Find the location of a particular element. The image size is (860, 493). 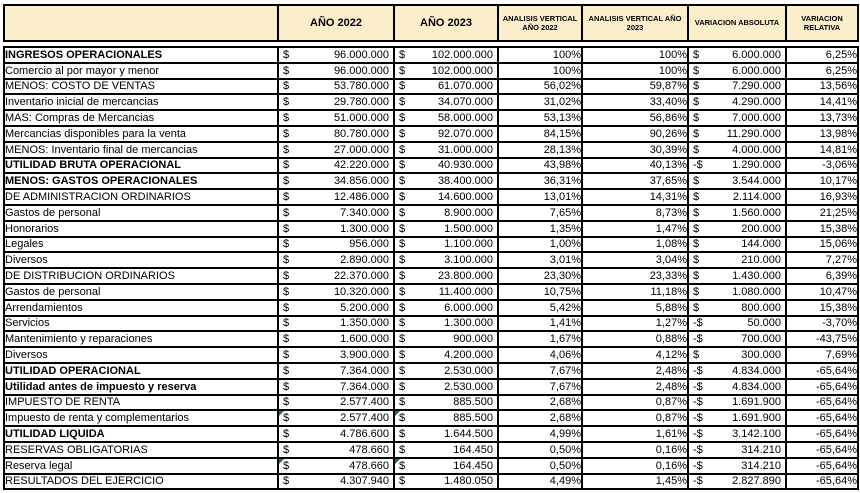

cell-vertical-analysis-2022: 7,67% is located at coordinates (540, 386).